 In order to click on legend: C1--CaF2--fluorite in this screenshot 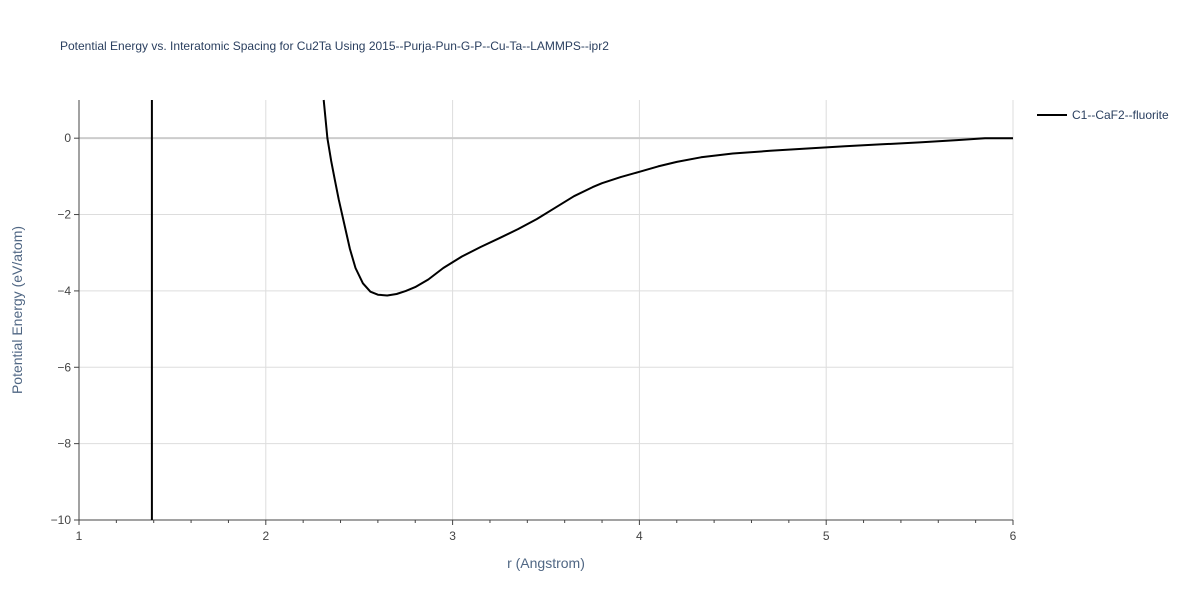, I will do `click(1103, 115)`.